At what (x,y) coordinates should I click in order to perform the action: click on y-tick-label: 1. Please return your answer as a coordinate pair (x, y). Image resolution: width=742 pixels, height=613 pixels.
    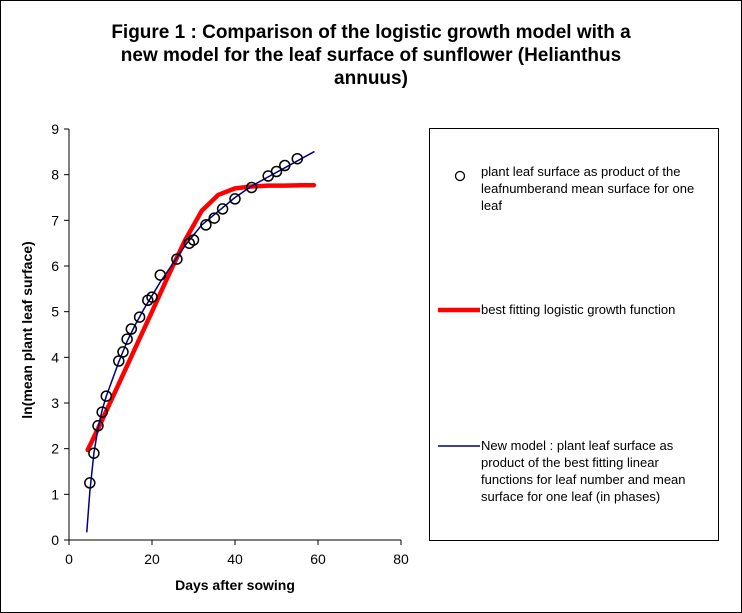
    Looking at the image, I should click on (55, 494).